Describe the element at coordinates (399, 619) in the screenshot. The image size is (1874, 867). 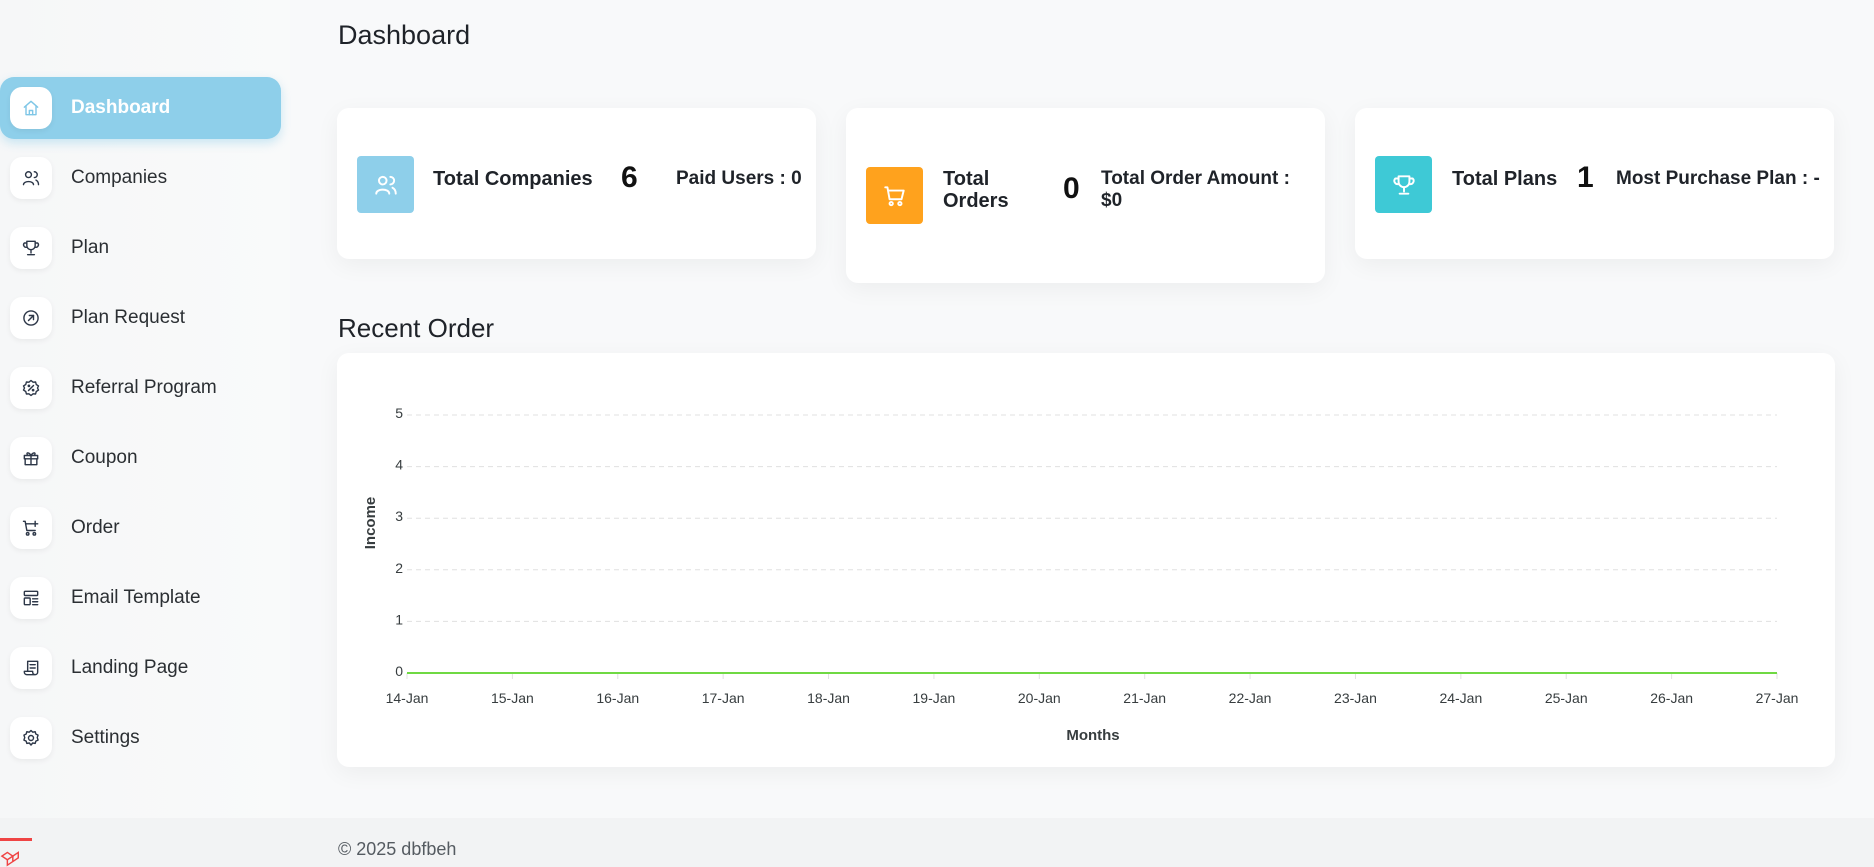
I see `y-tick-label: 1` at that location.